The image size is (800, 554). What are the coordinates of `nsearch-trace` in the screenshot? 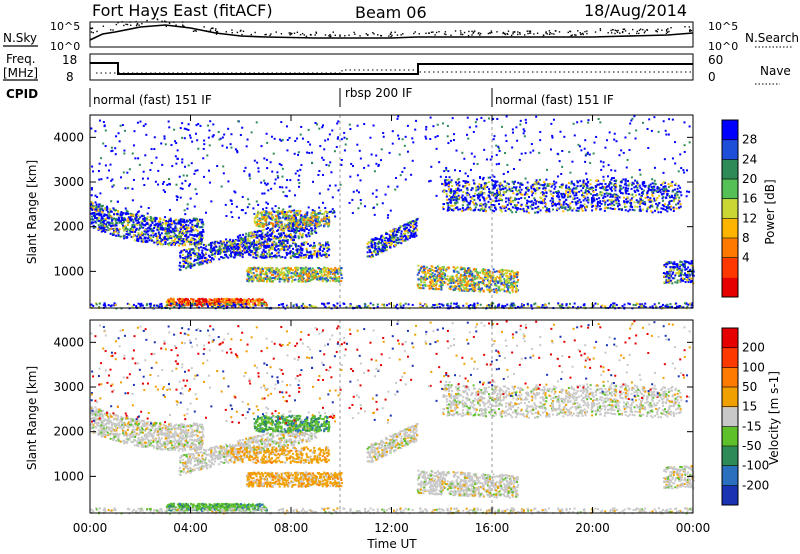 It's located at (391, 28).